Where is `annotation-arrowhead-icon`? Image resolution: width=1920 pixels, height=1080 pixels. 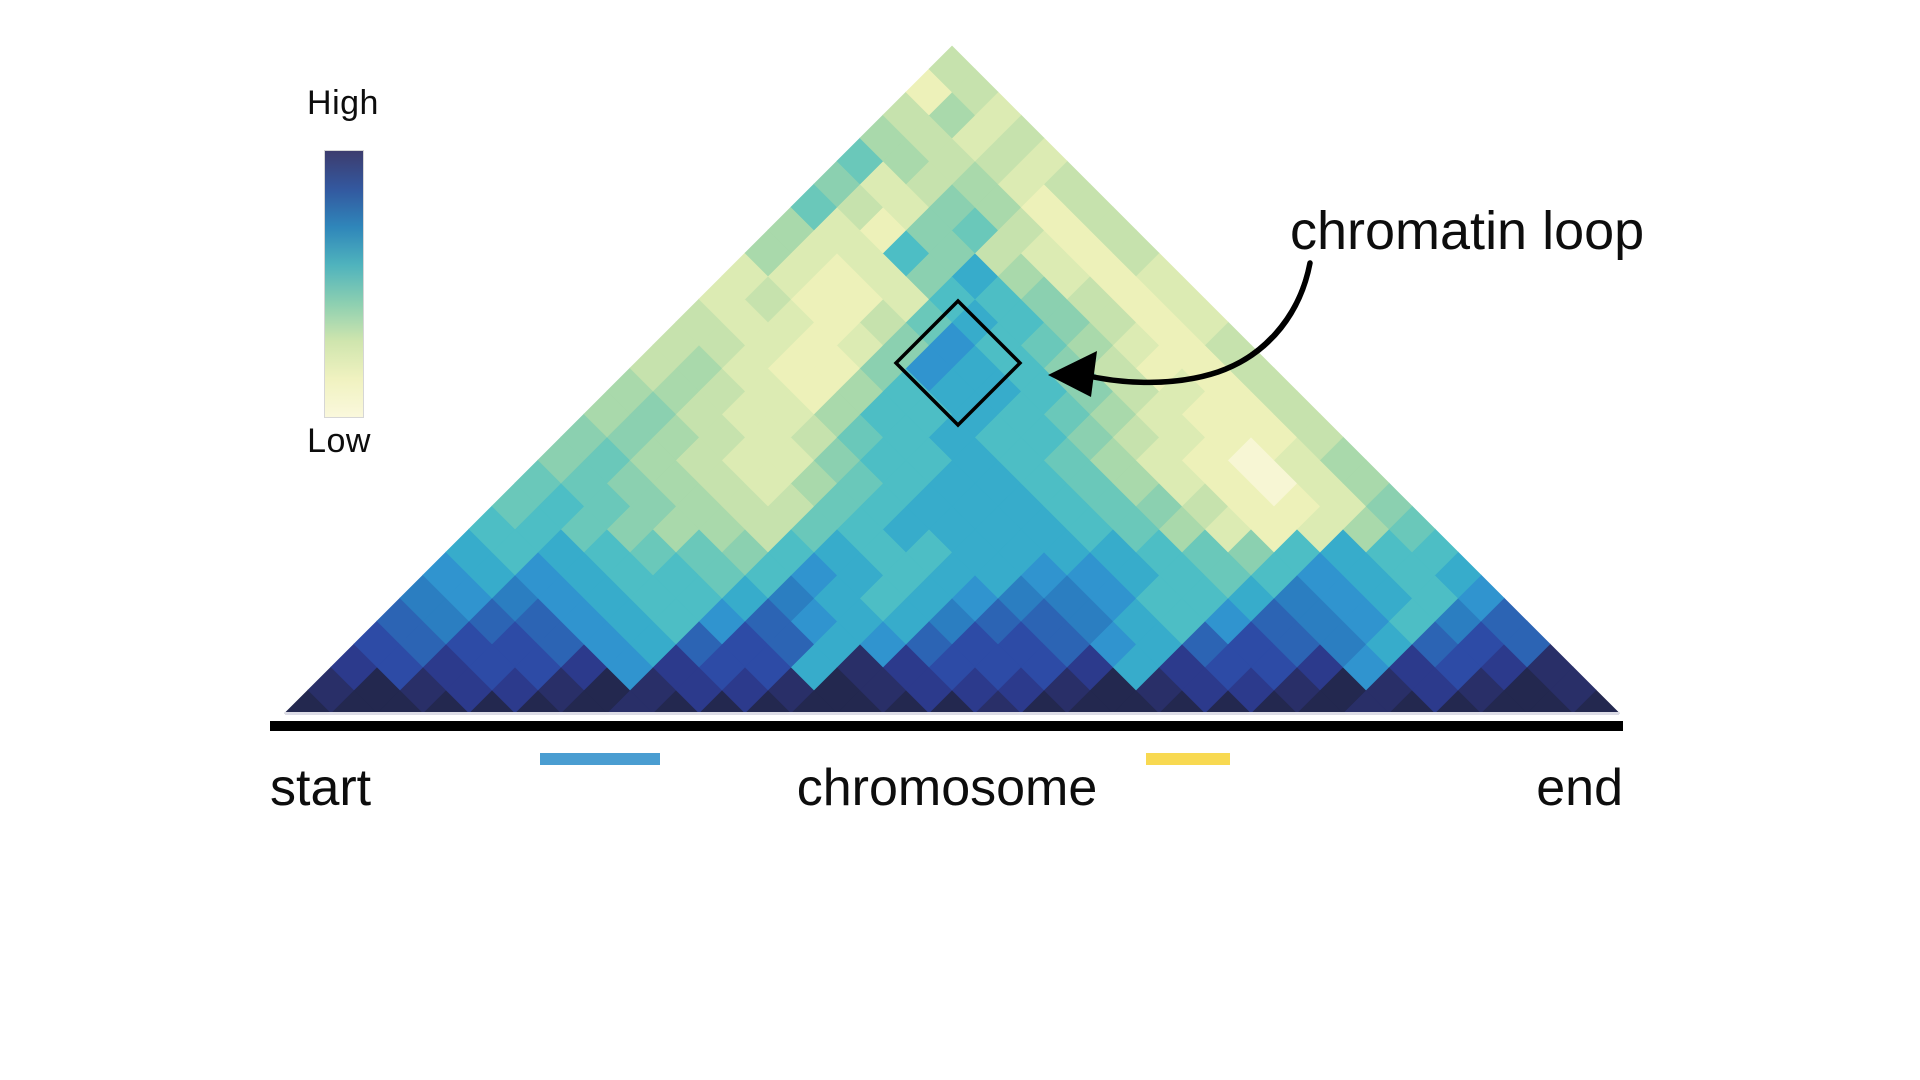
annotation-arrowhead-icon is located at coordinates (1072, 374).